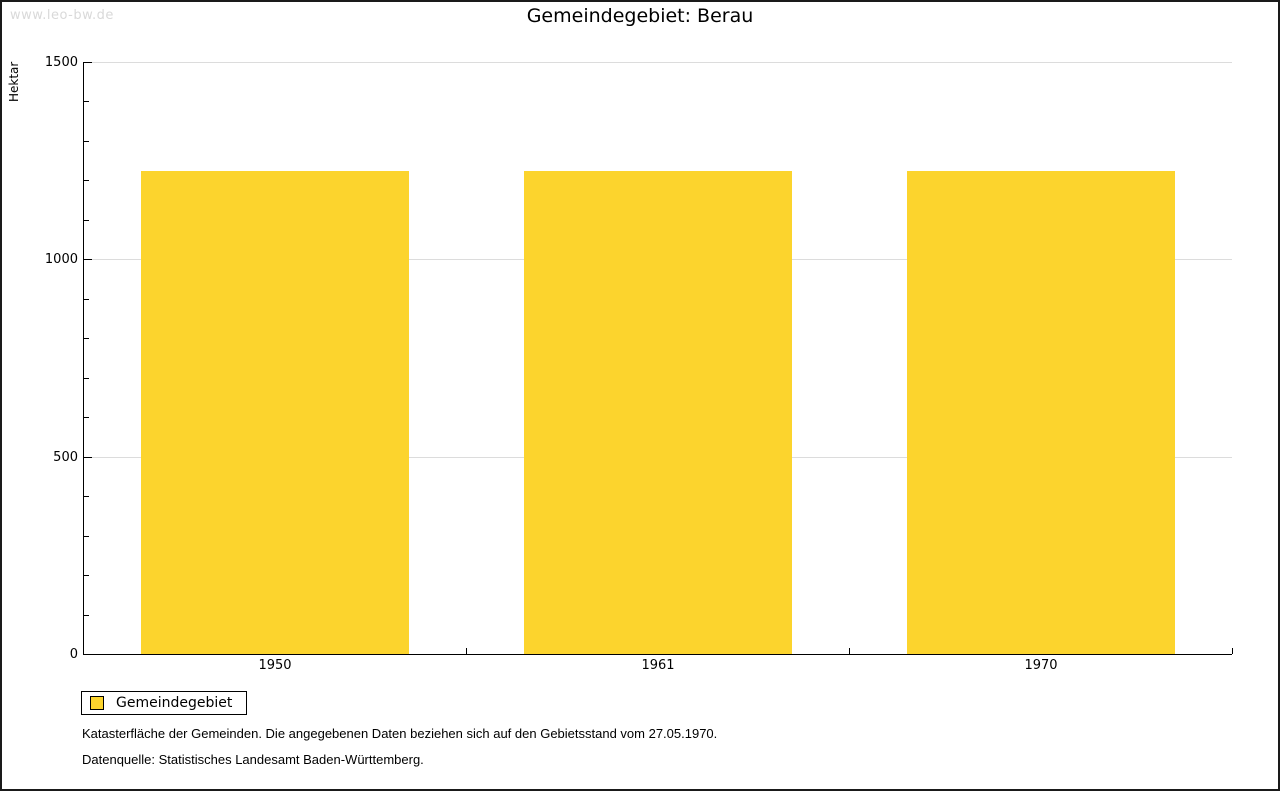 The image size is (1280, 791). Describe the element at coordinates (1041, 665) in the screenshot. I see `x-tick-label-1970: 1970` at that location.